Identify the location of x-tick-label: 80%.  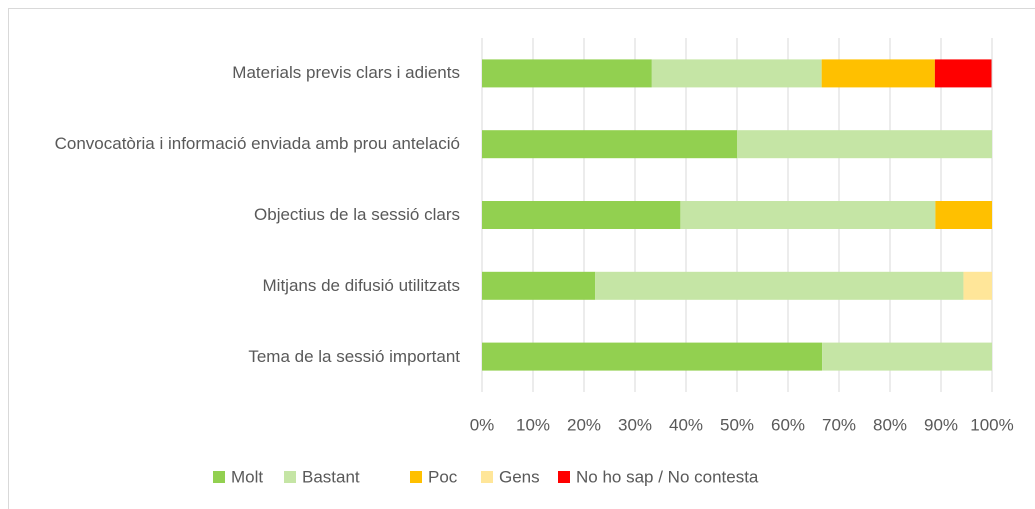
(890, 424).